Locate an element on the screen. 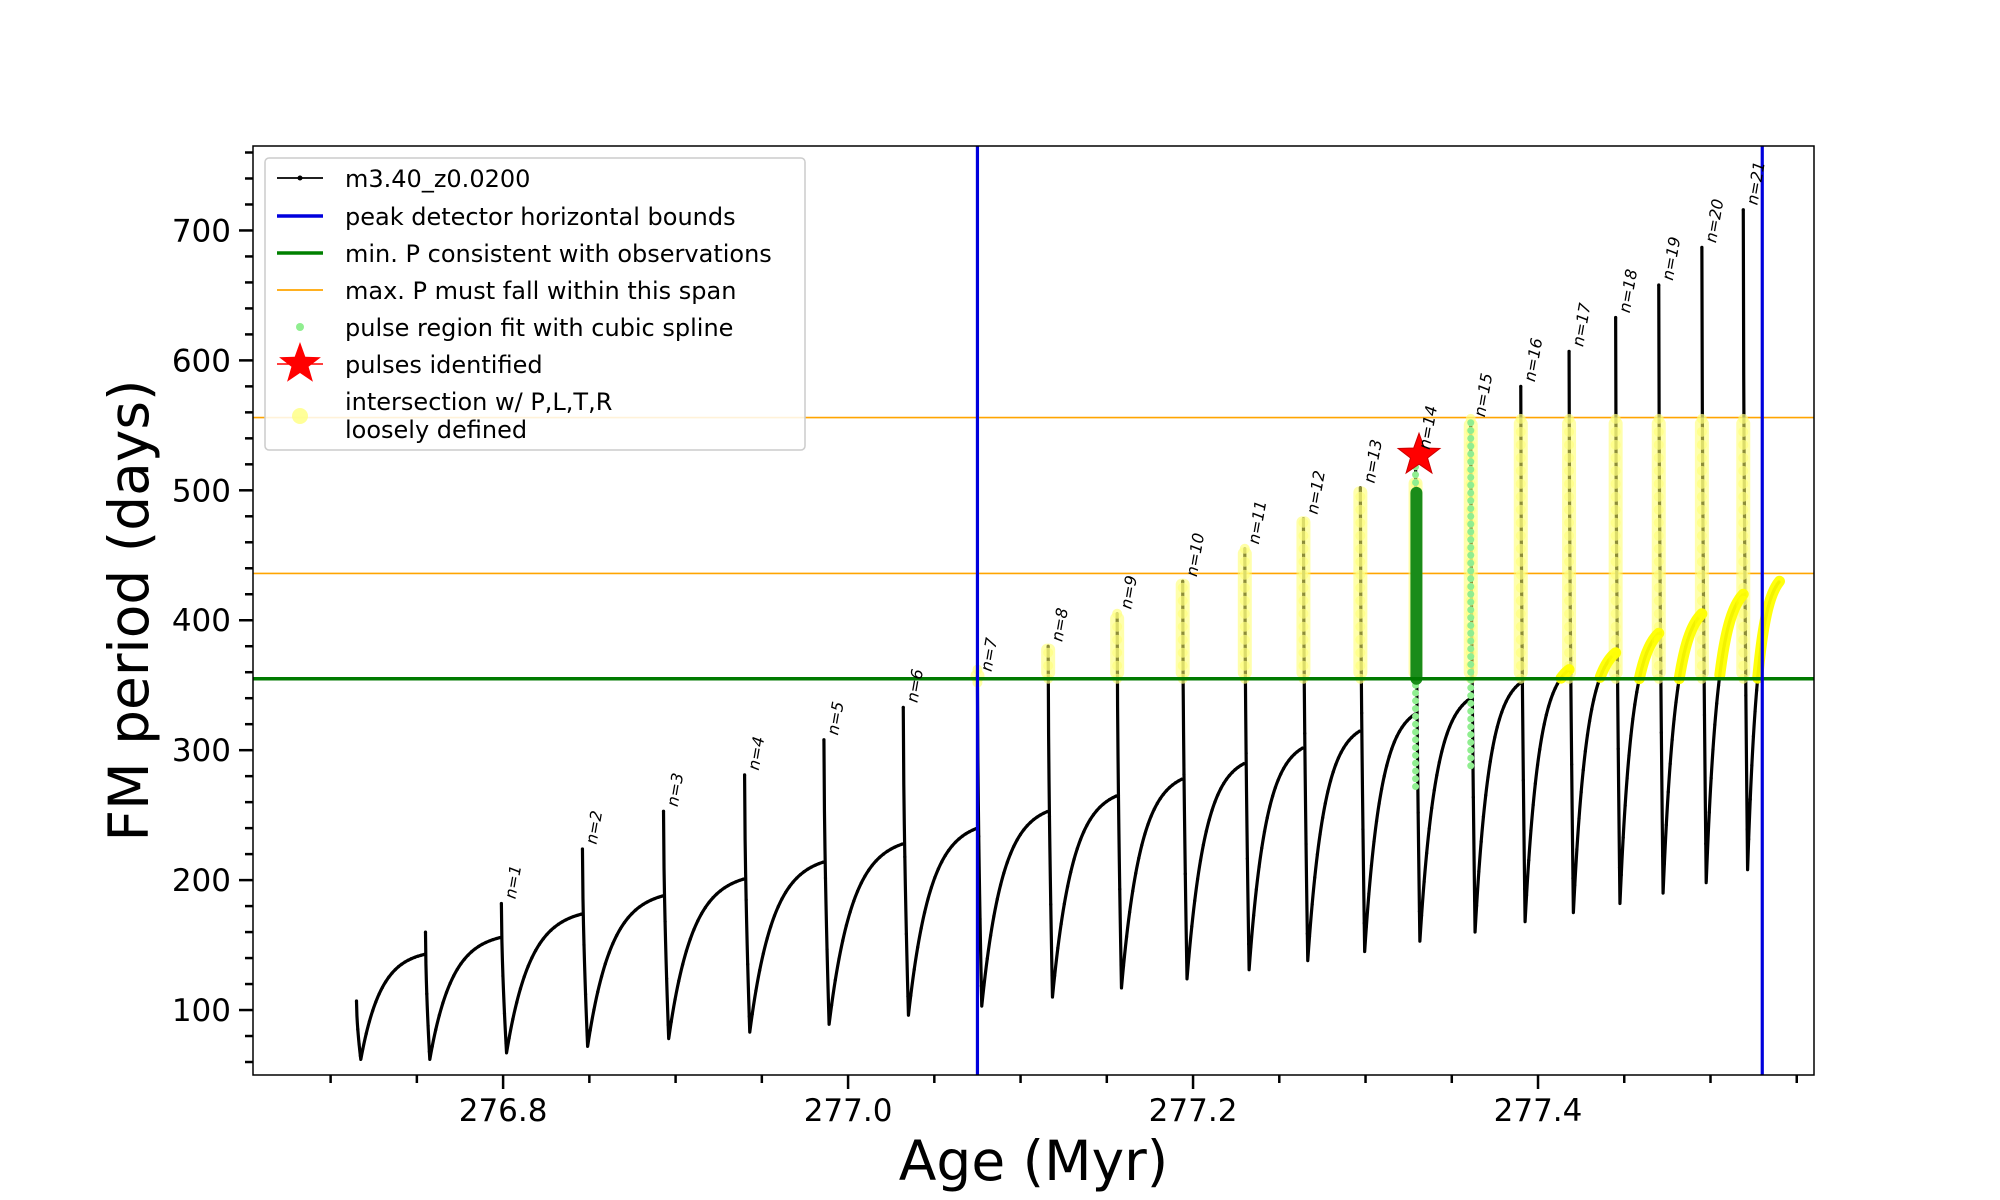  cycle-label-n-8: n=8 is located at coordinates (1059, 624).